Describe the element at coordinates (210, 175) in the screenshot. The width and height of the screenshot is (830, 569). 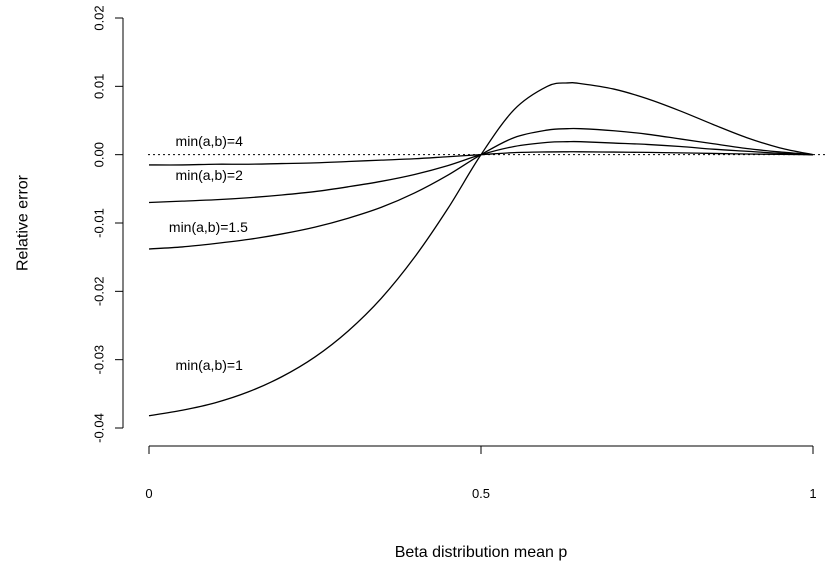
I see `series-label: min(a,b)=2` at that location.